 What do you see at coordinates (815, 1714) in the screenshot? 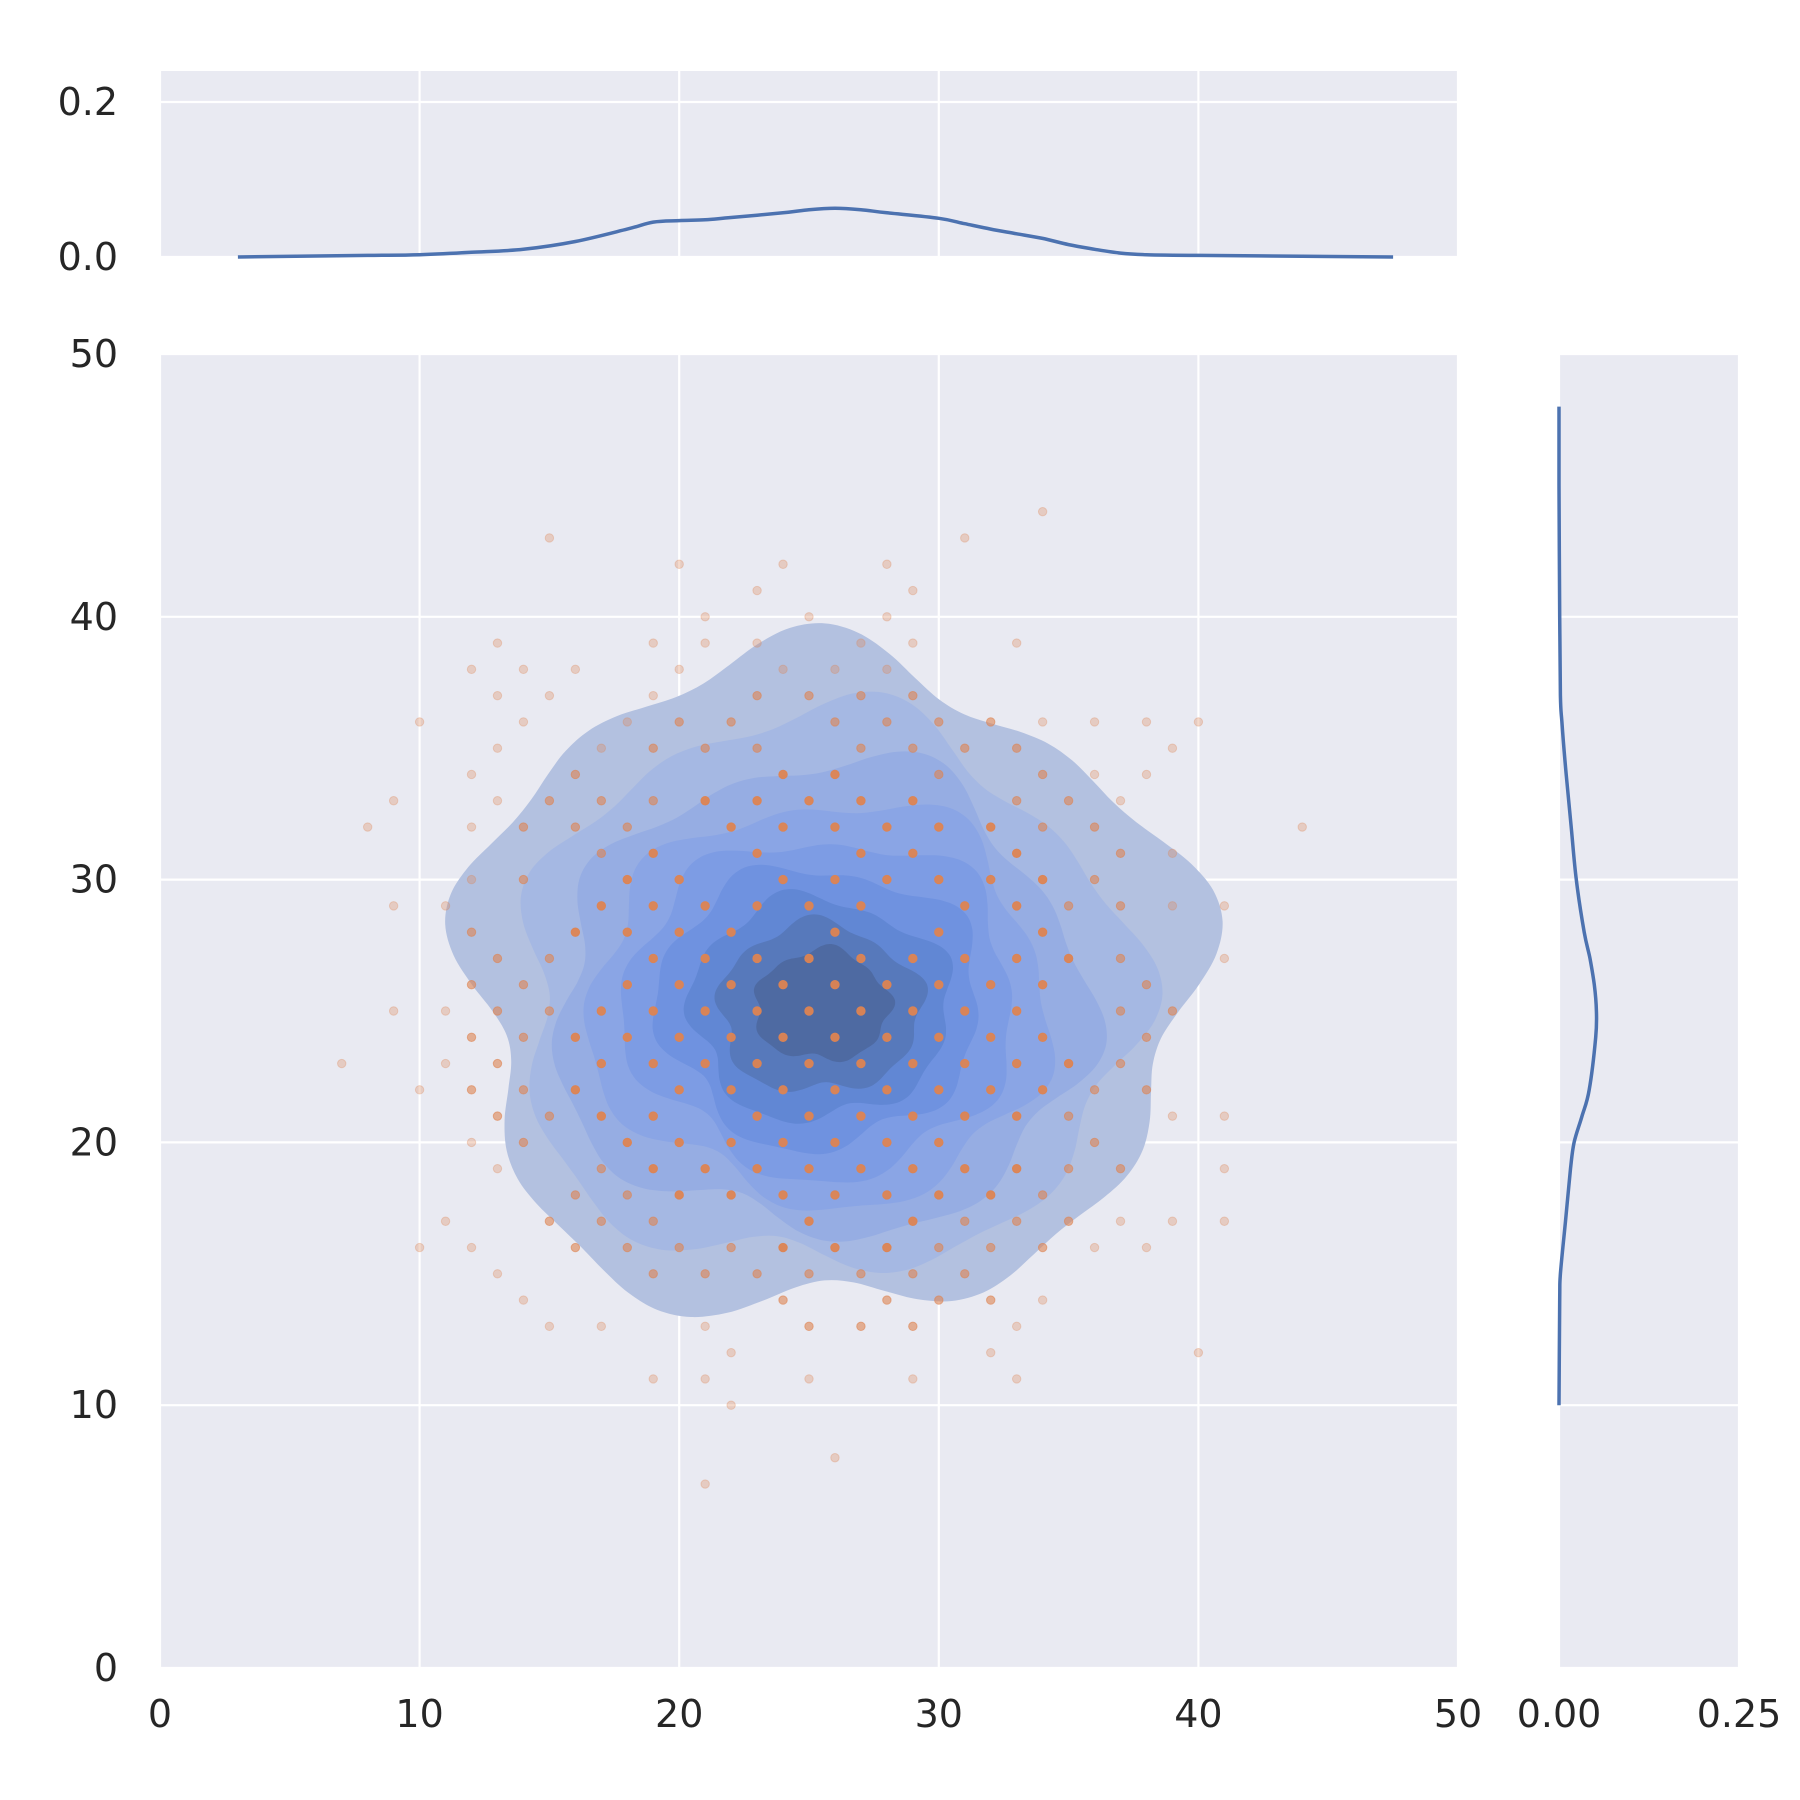
I see `joint-xtick-labels: 0 10 20 30 40 50` at bounding box center [815, 1714].